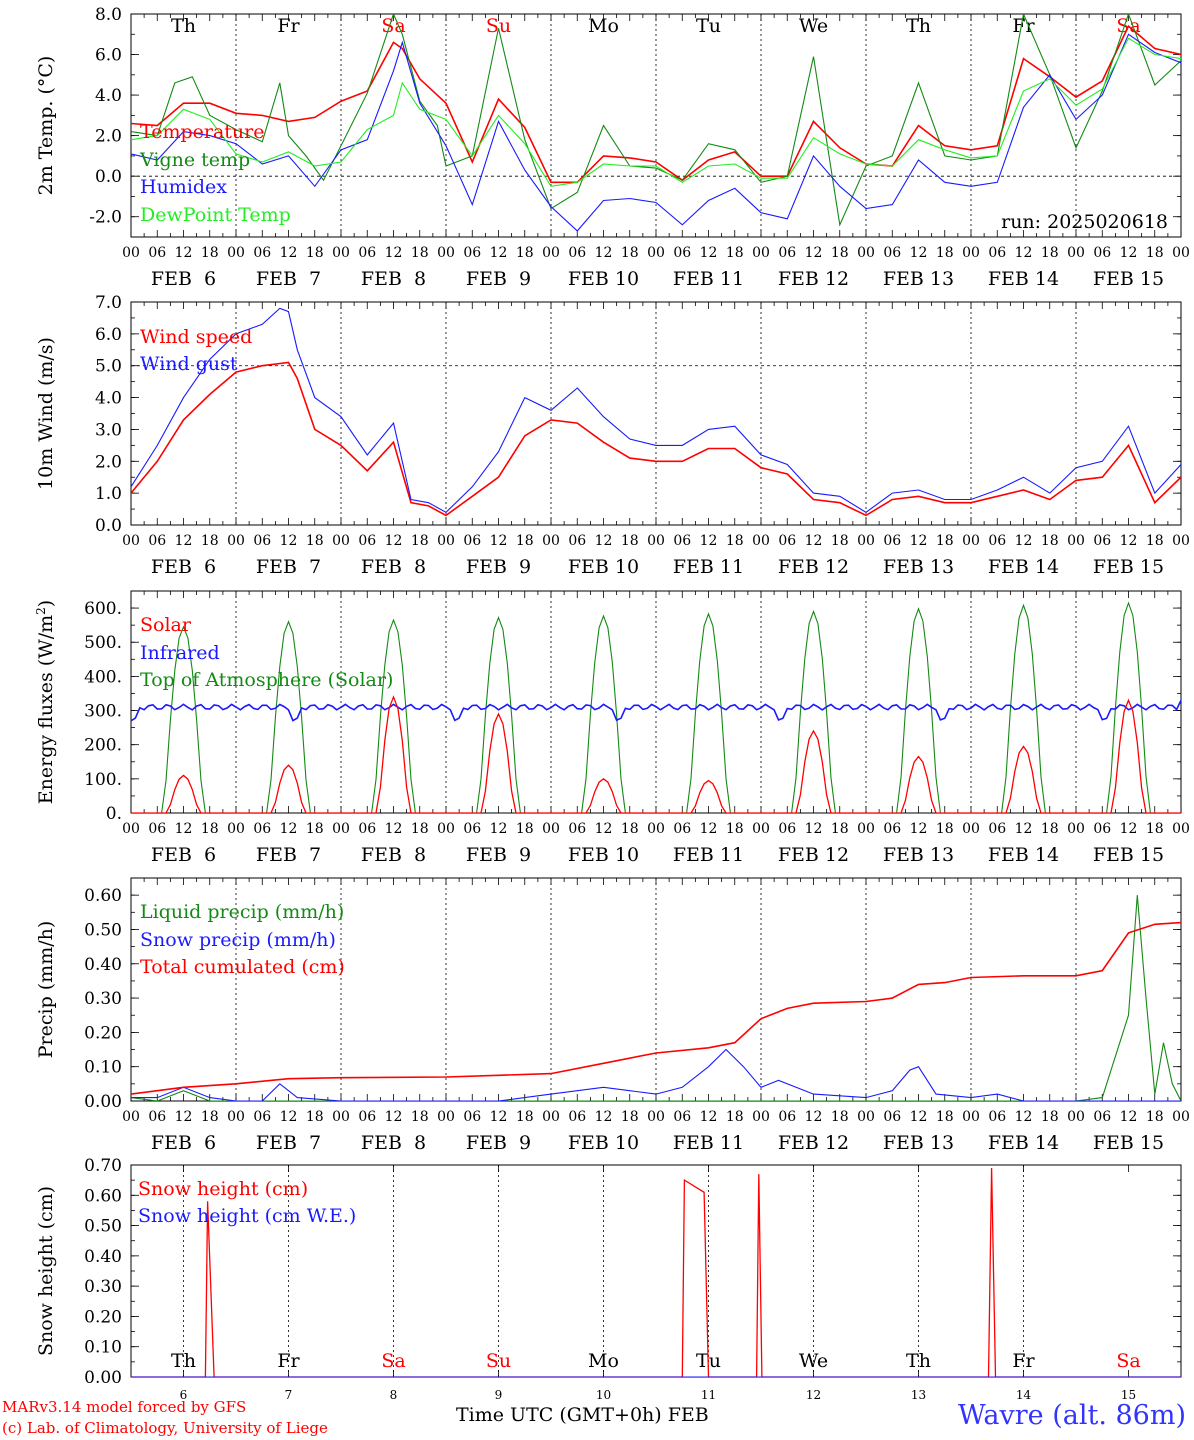 This screenshot has height=1440, width=1194. Describe the element at coordinates (266, 680) in the screenshot. I see `legend-entry: Top of Atmosphere (Solar)` at that location.